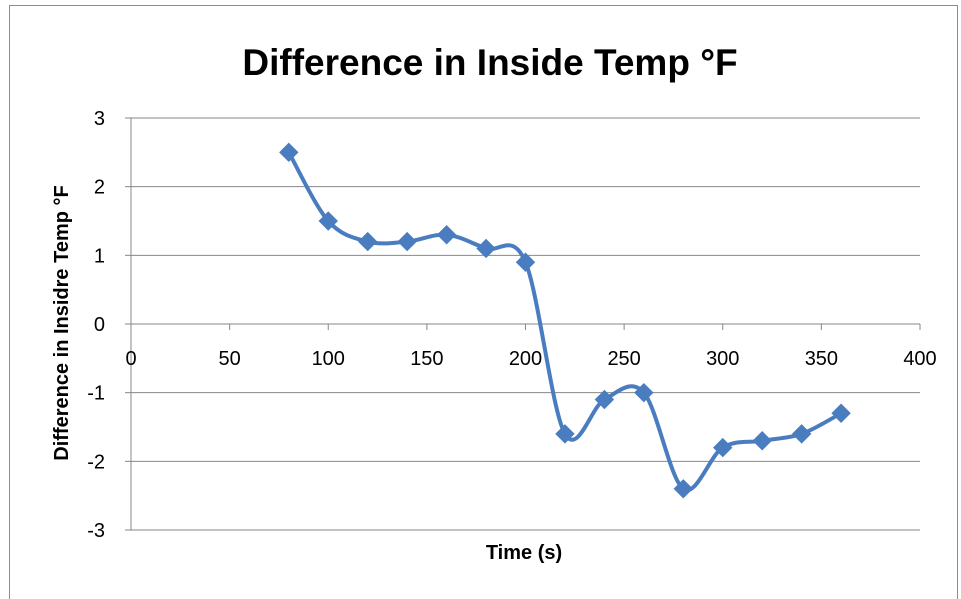 The height and width of the screenshot is (599, 961). Describe the element at coordinates (328, 359) in the screenshot. I see `x-tick-label: 100` at that location.